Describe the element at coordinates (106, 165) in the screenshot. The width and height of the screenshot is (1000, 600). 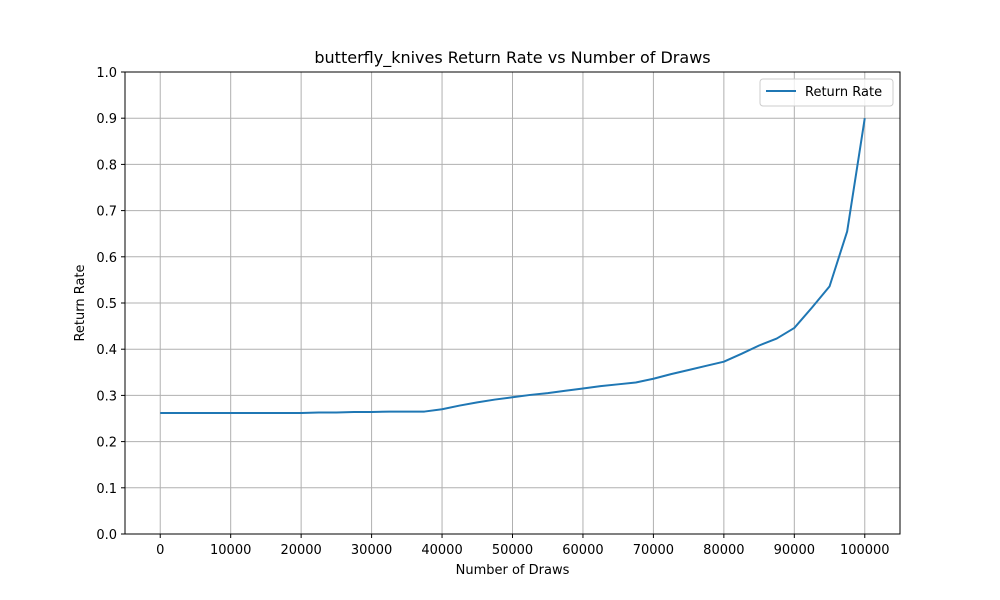
I see `y-tick-label: 0.8` at that location.